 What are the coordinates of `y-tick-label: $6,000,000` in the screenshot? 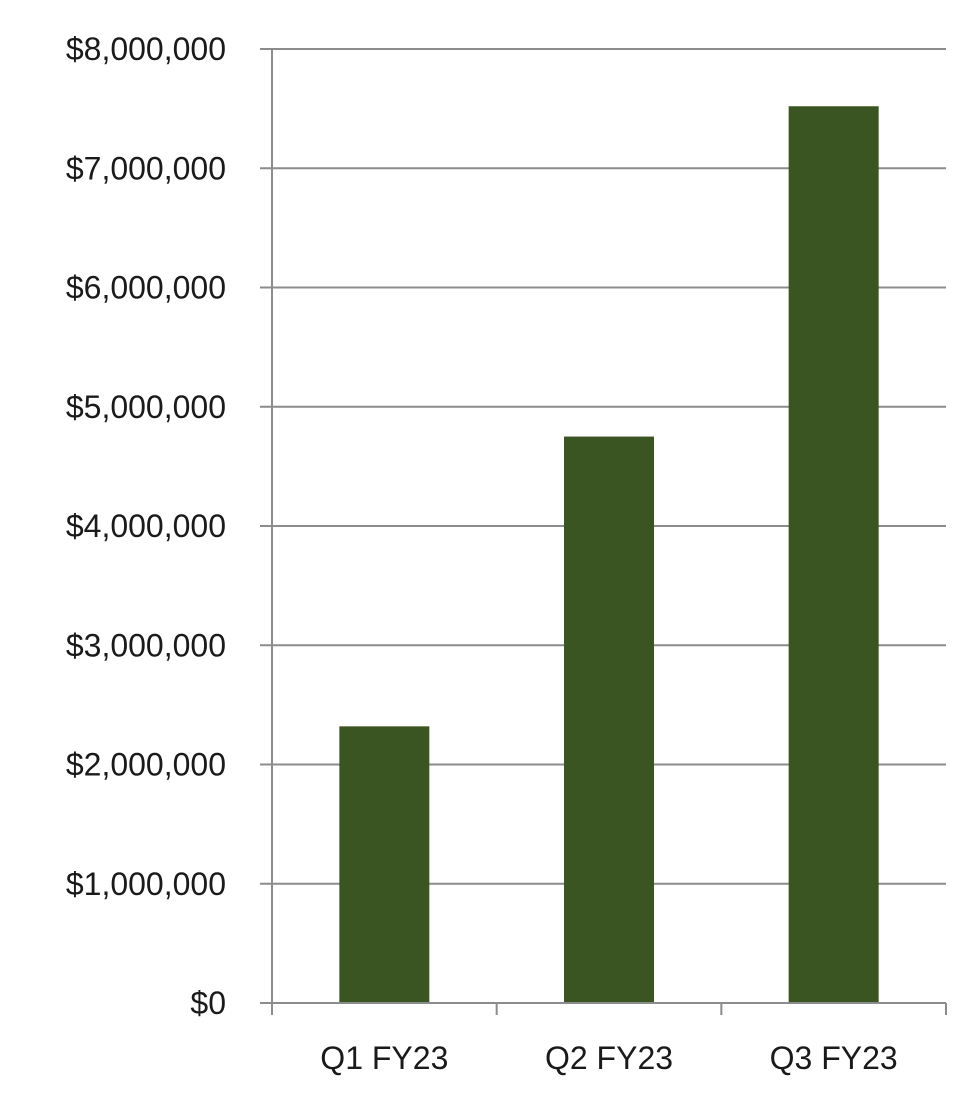 It's located at (146, 288).